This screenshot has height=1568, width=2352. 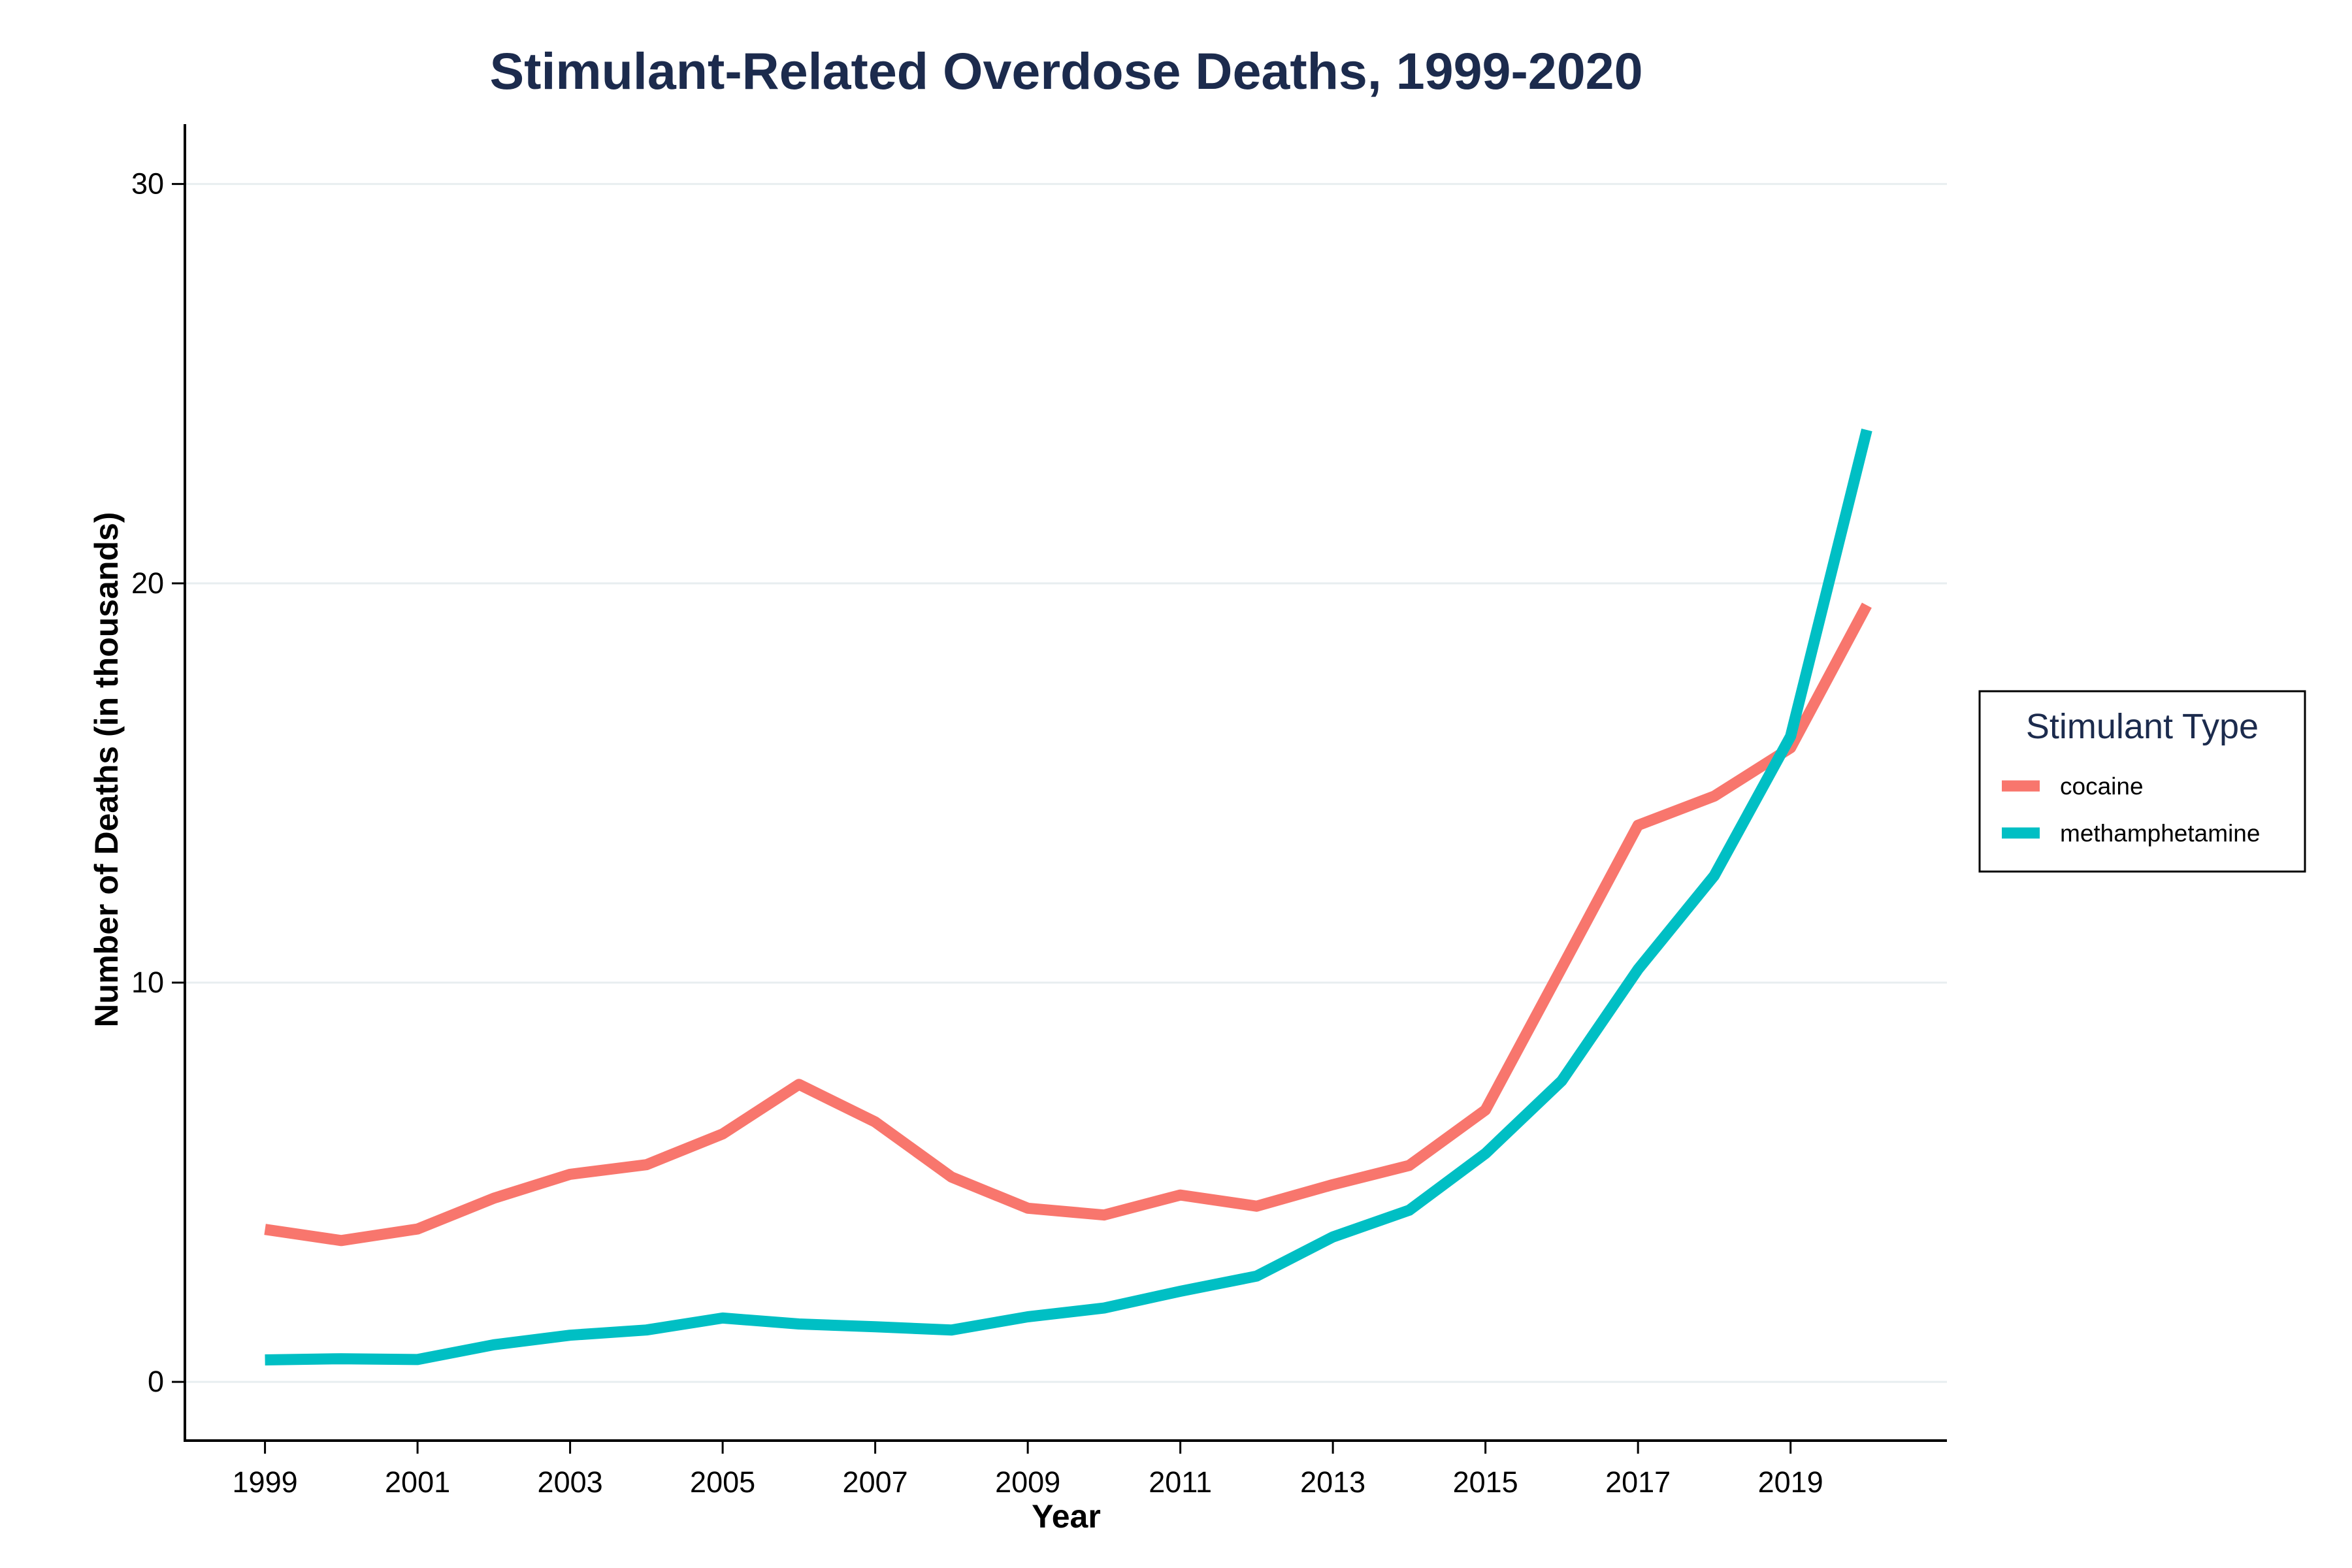 What do you see at coordinates (2102, 786) in the screenshot?
I see `legend-label-cocaine: cocaine` at bounding box center [2102, 786].